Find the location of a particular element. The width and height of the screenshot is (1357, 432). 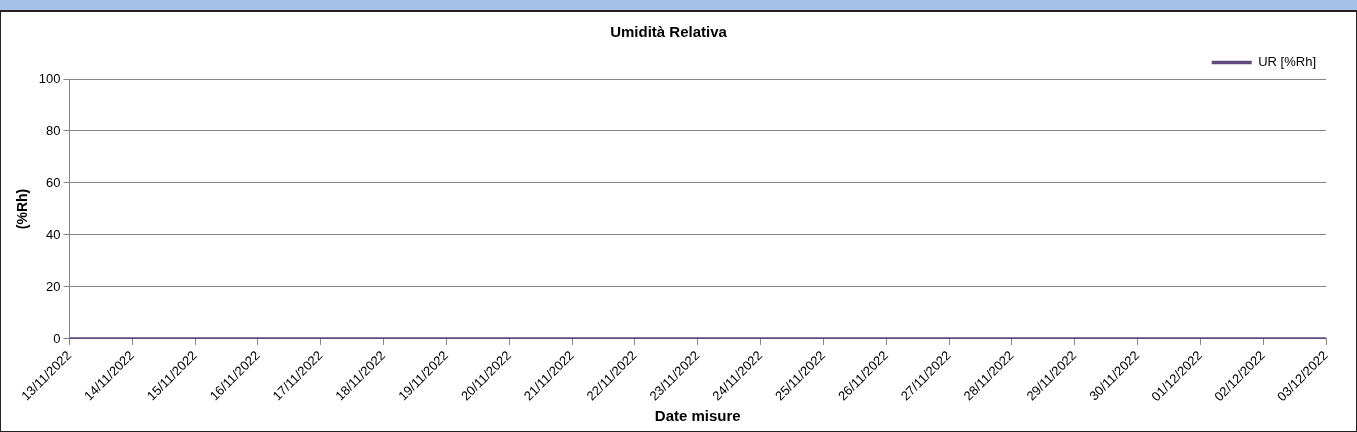

y-tick-label: 40 is located at coordinates (53, 234).